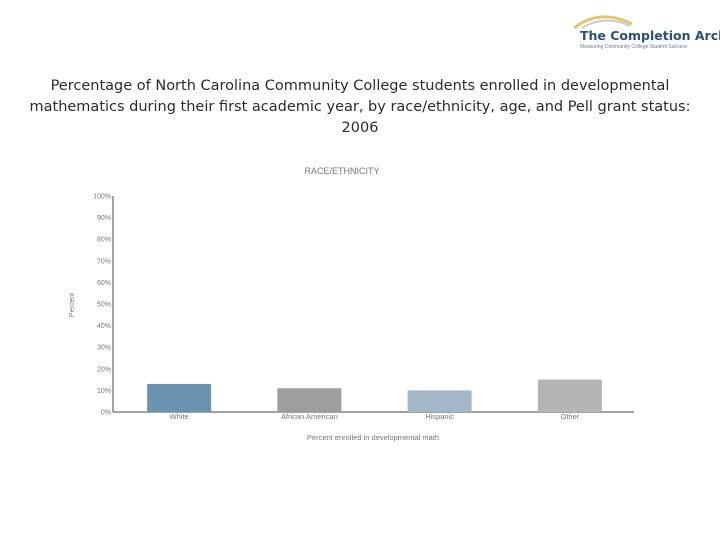 The width and height of the screenshot is (720, 540). What do you see at coordinates (104, 326) in the screenshot?
I see `y-tick-label: 40%` at bounding box center [104, 326].